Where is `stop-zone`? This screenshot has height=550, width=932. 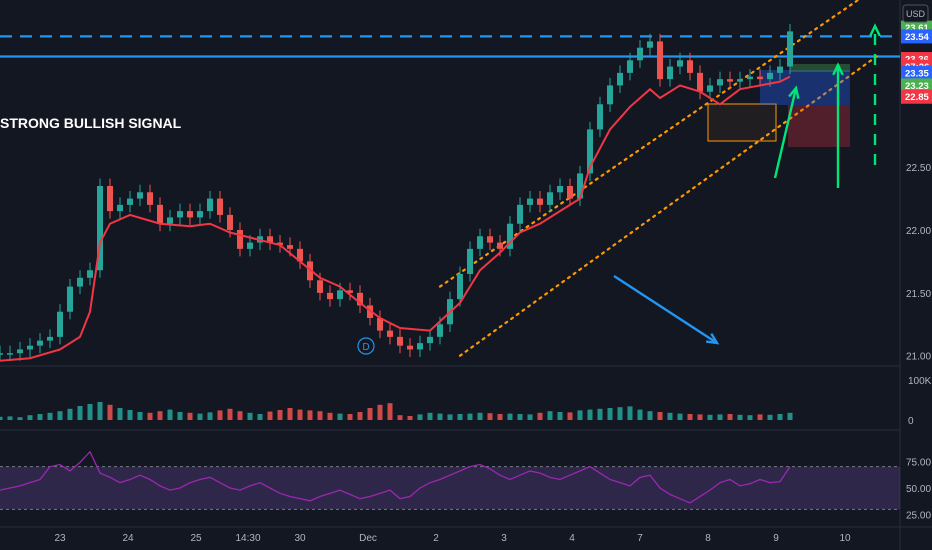 stop-zone is located at coordinates (819, 126).